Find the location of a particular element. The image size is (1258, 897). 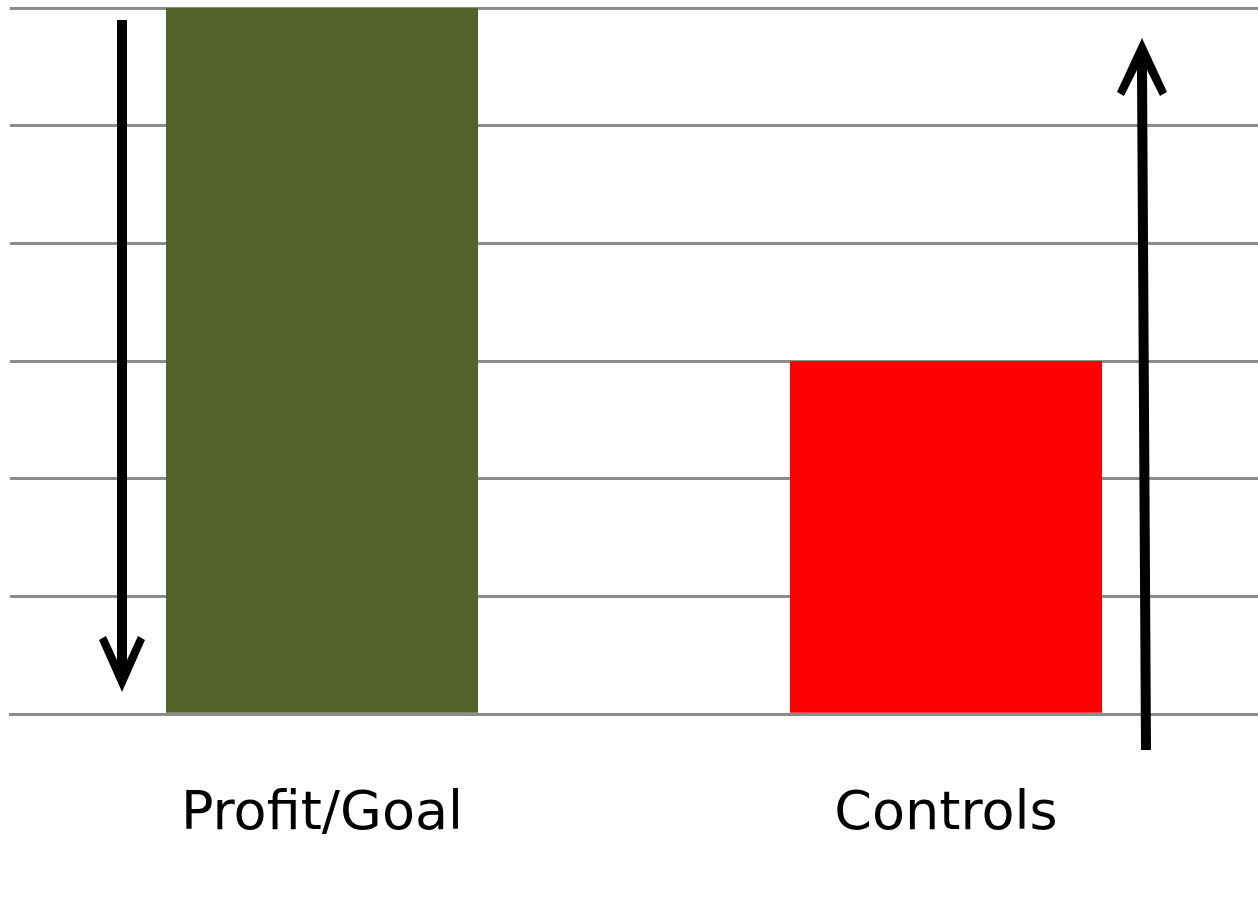

x-tick-label: Controls is located at coordinates (946, 810).